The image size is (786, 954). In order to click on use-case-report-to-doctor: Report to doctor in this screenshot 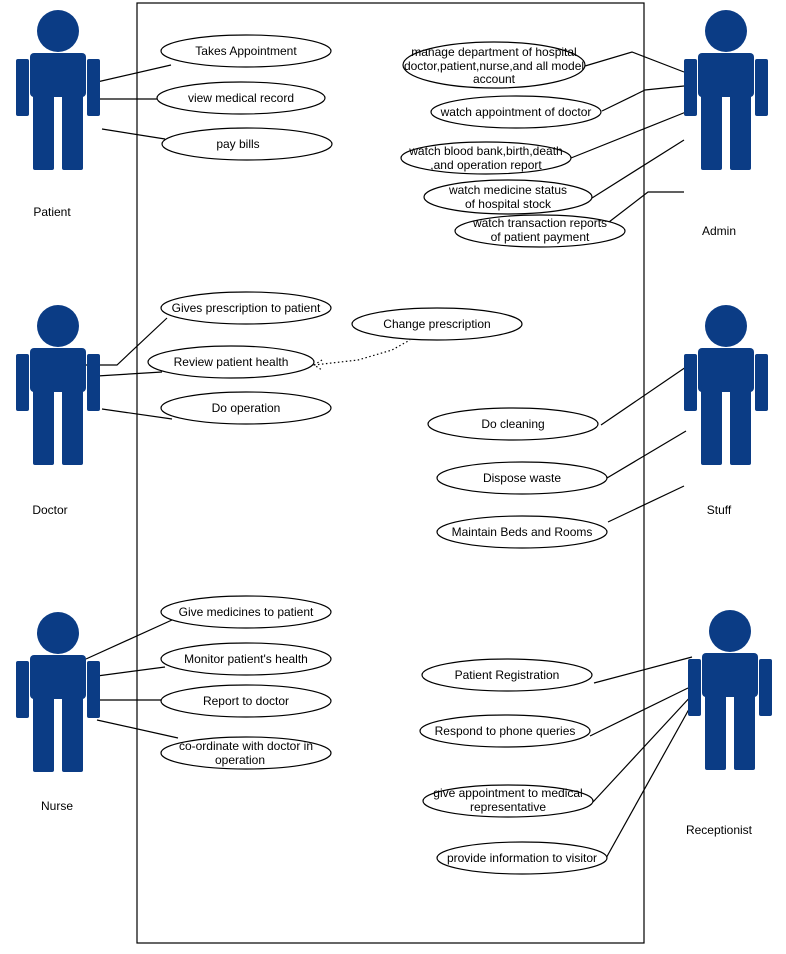, I will do `click(246, 701)`.